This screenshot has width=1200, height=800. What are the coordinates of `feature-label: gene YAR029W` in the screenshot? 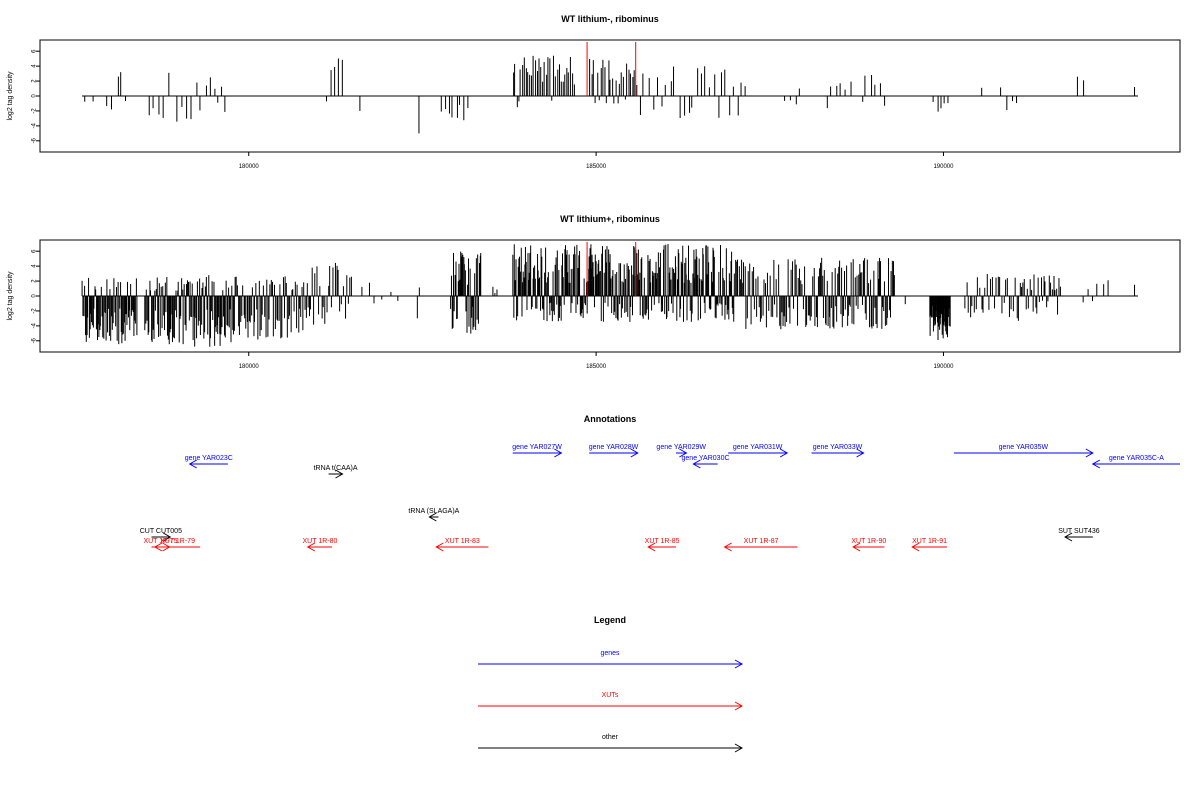 It's located at (681, 447).